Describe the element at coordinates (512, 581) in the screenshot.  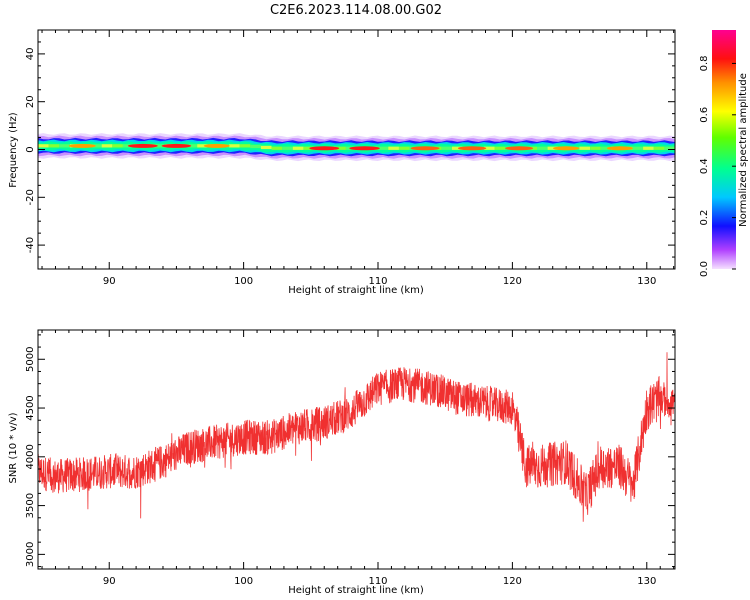
I see `snr-x-tick-label: 120` at that location.